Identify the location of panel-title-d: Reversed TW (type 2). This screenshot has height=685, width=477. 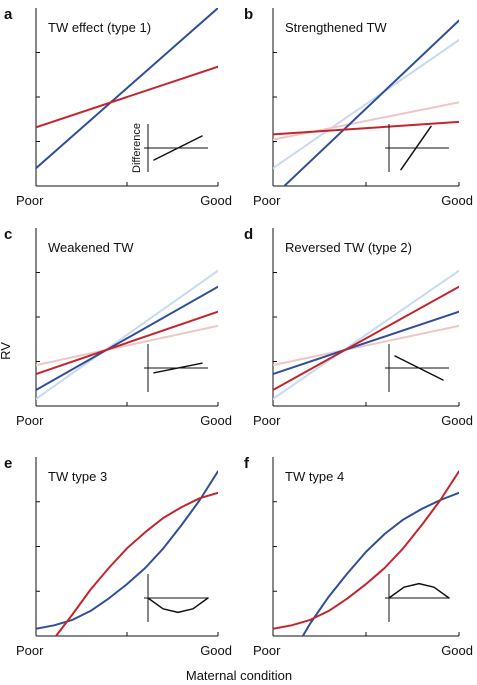
(348, 247).